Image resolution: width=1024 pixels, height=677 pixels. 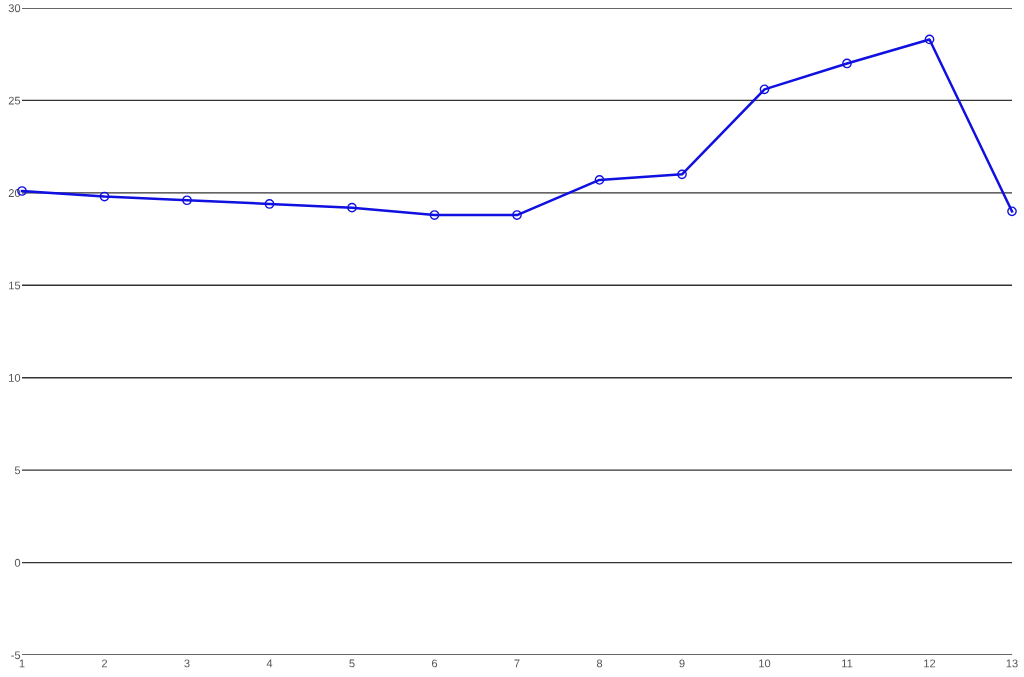 I want to click on x-tick-label: 1, so click(x=22, y=663).